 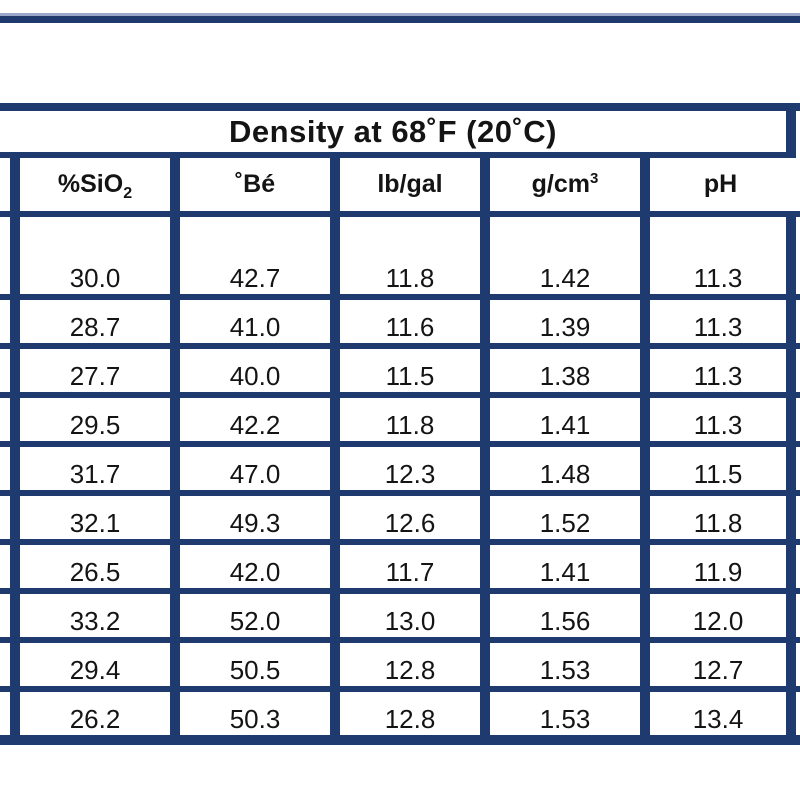 I want to click on cell-sio2: 29.5, so click(x=97, y=419).